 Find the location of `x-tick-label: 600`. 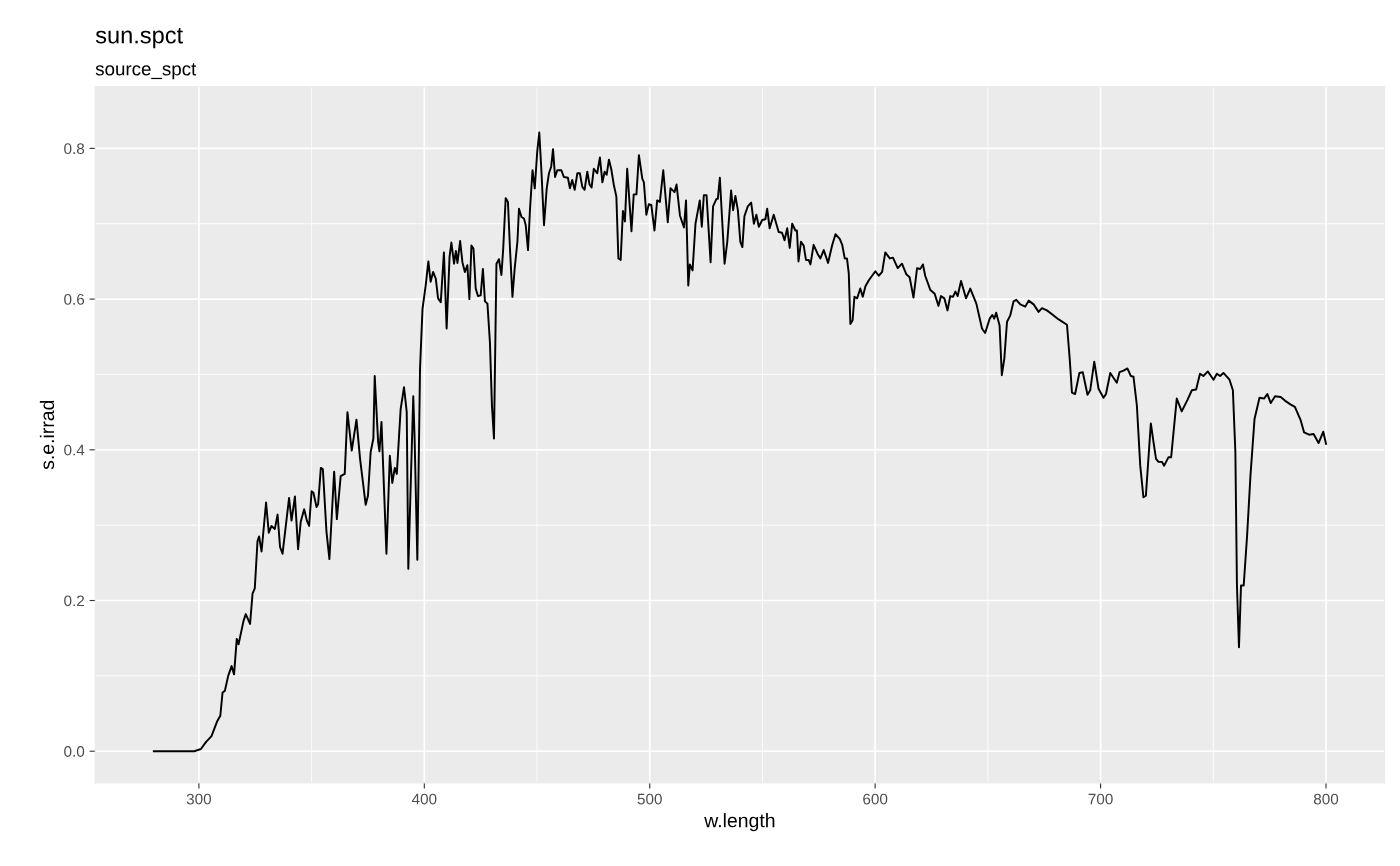

x-tick-label: 600 is located at coordinates (875, 799).